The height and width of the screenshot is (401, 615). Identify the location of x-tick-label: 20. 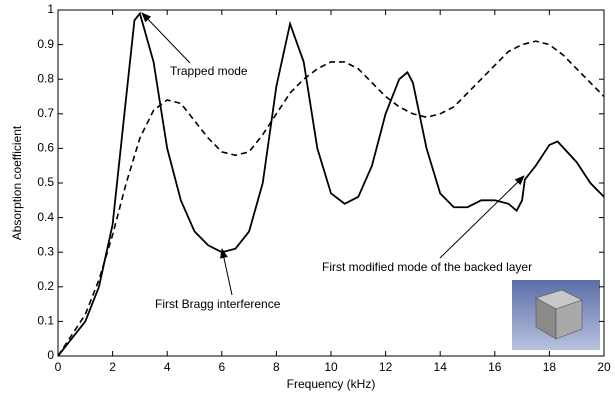
(604, 367).